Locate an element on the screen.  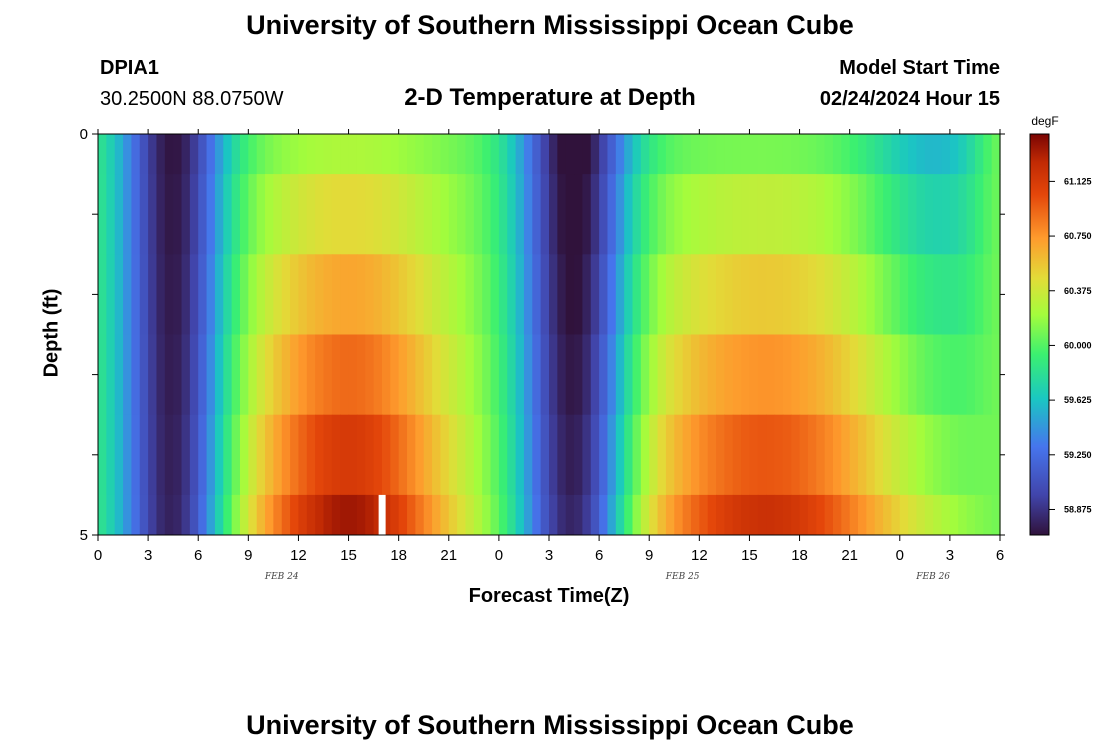
x-tick-label: 9 is located at coordinates (649, 555).